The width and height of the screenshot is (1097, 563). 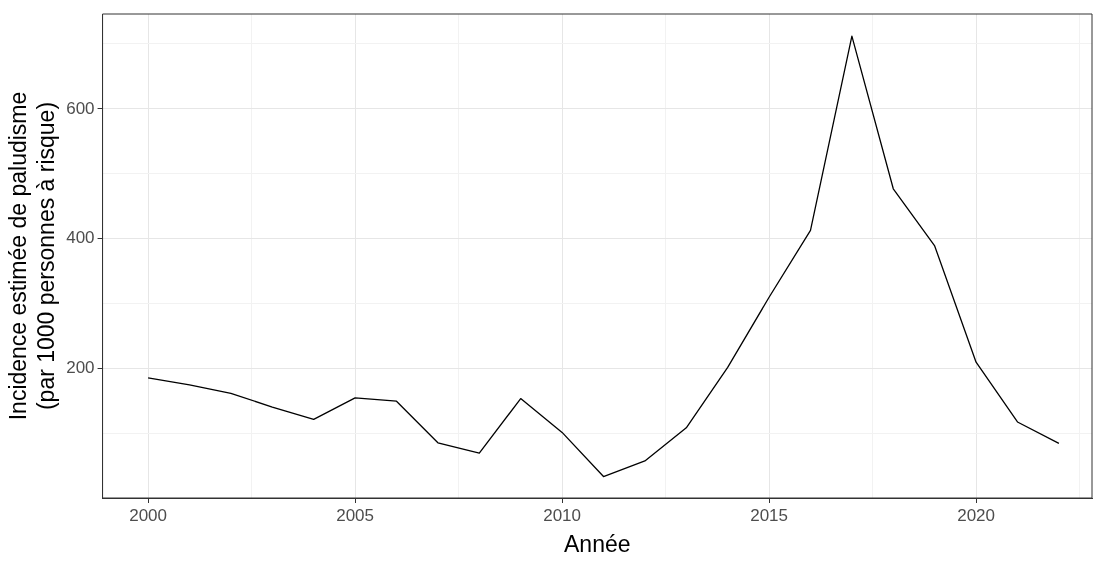 I want to click on x-tick-label: 2000, so click(x=148, y=515).